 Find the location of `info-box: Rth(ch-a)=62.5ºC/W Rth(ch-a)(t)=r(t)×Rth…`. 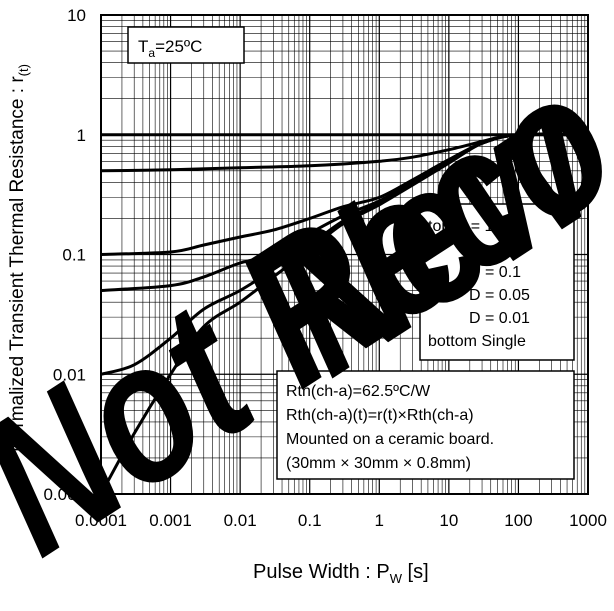

info-box: Rth(ch-a)=62.5ºC/W Rth(ch-a)(t)=r(t)×Rth… is located at coordinates (425, 425).